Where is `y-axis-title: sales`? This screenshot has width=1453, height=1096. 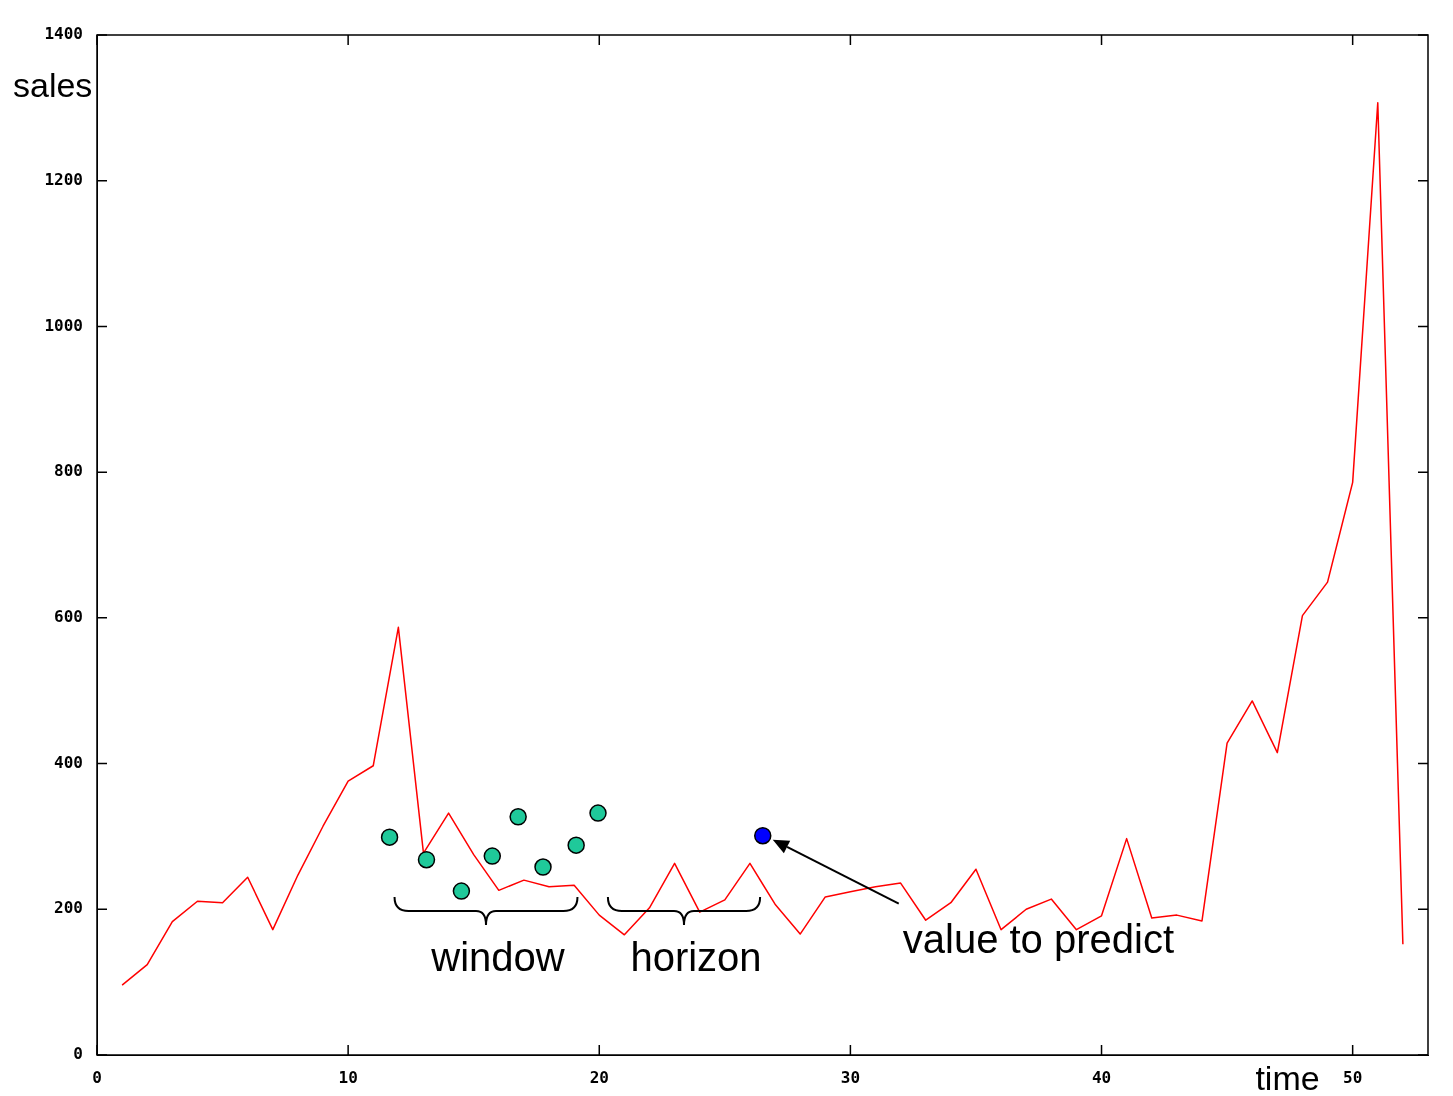 y-axis-title: sales is located at coordinates (53, 85).